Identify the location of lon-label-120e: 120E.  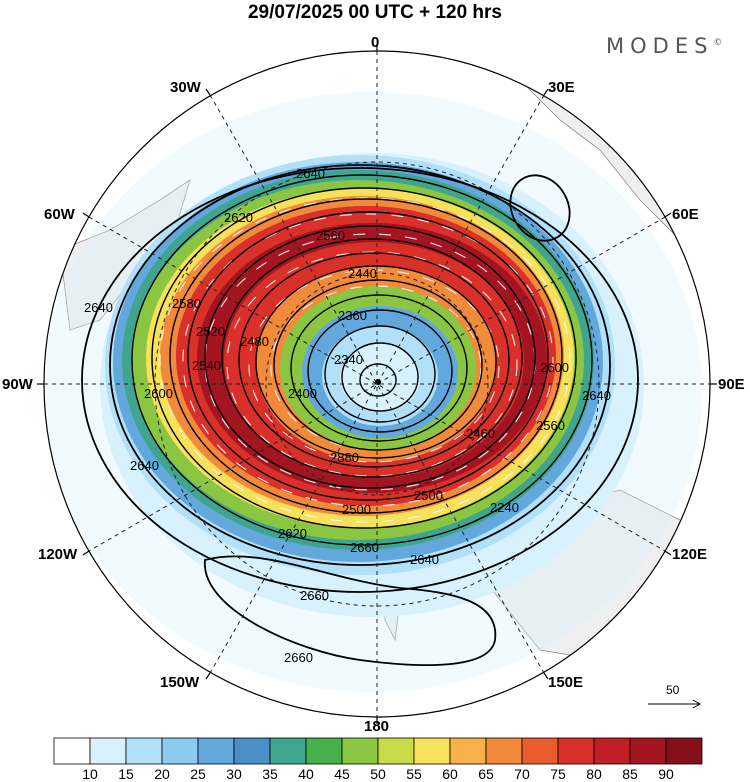
(690, 554).